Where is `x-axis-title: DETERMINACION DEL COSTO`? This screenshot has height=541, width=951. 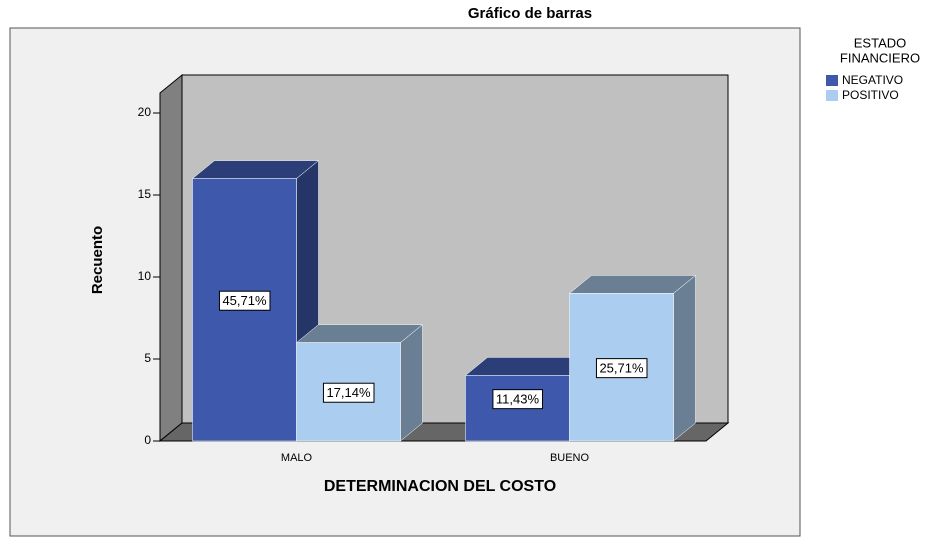 x-axis-title: DETERMINACION DEL COSTO is located at coordinates (440, 486).